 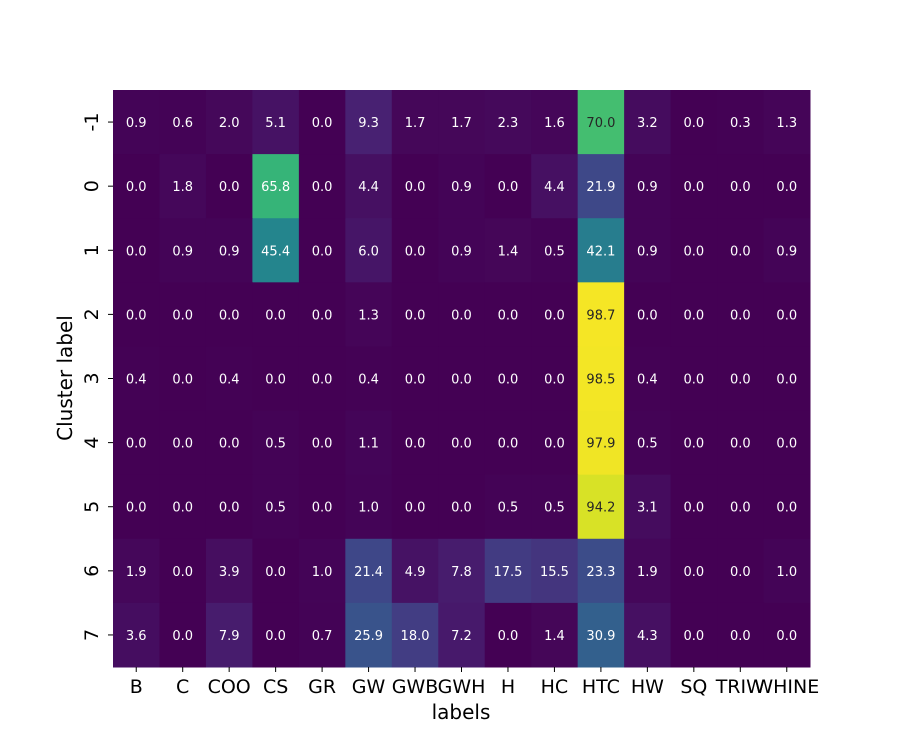 What do you see at coordinates (368, 380) in the screenshot?
I see `cell-value-label: 0.4` at bounding box center [368, 380].